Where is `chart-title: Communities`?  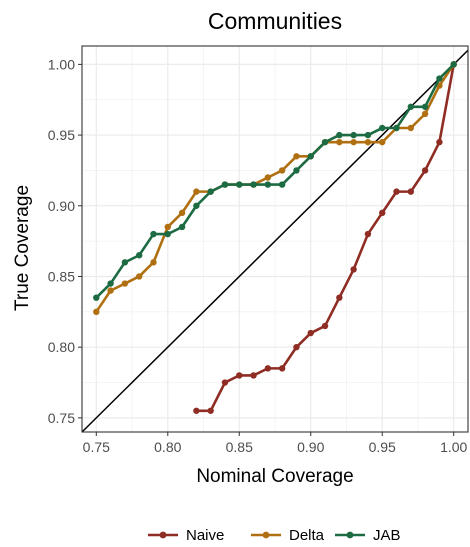 chart-title: Communities is located at coordinates (275, 21).